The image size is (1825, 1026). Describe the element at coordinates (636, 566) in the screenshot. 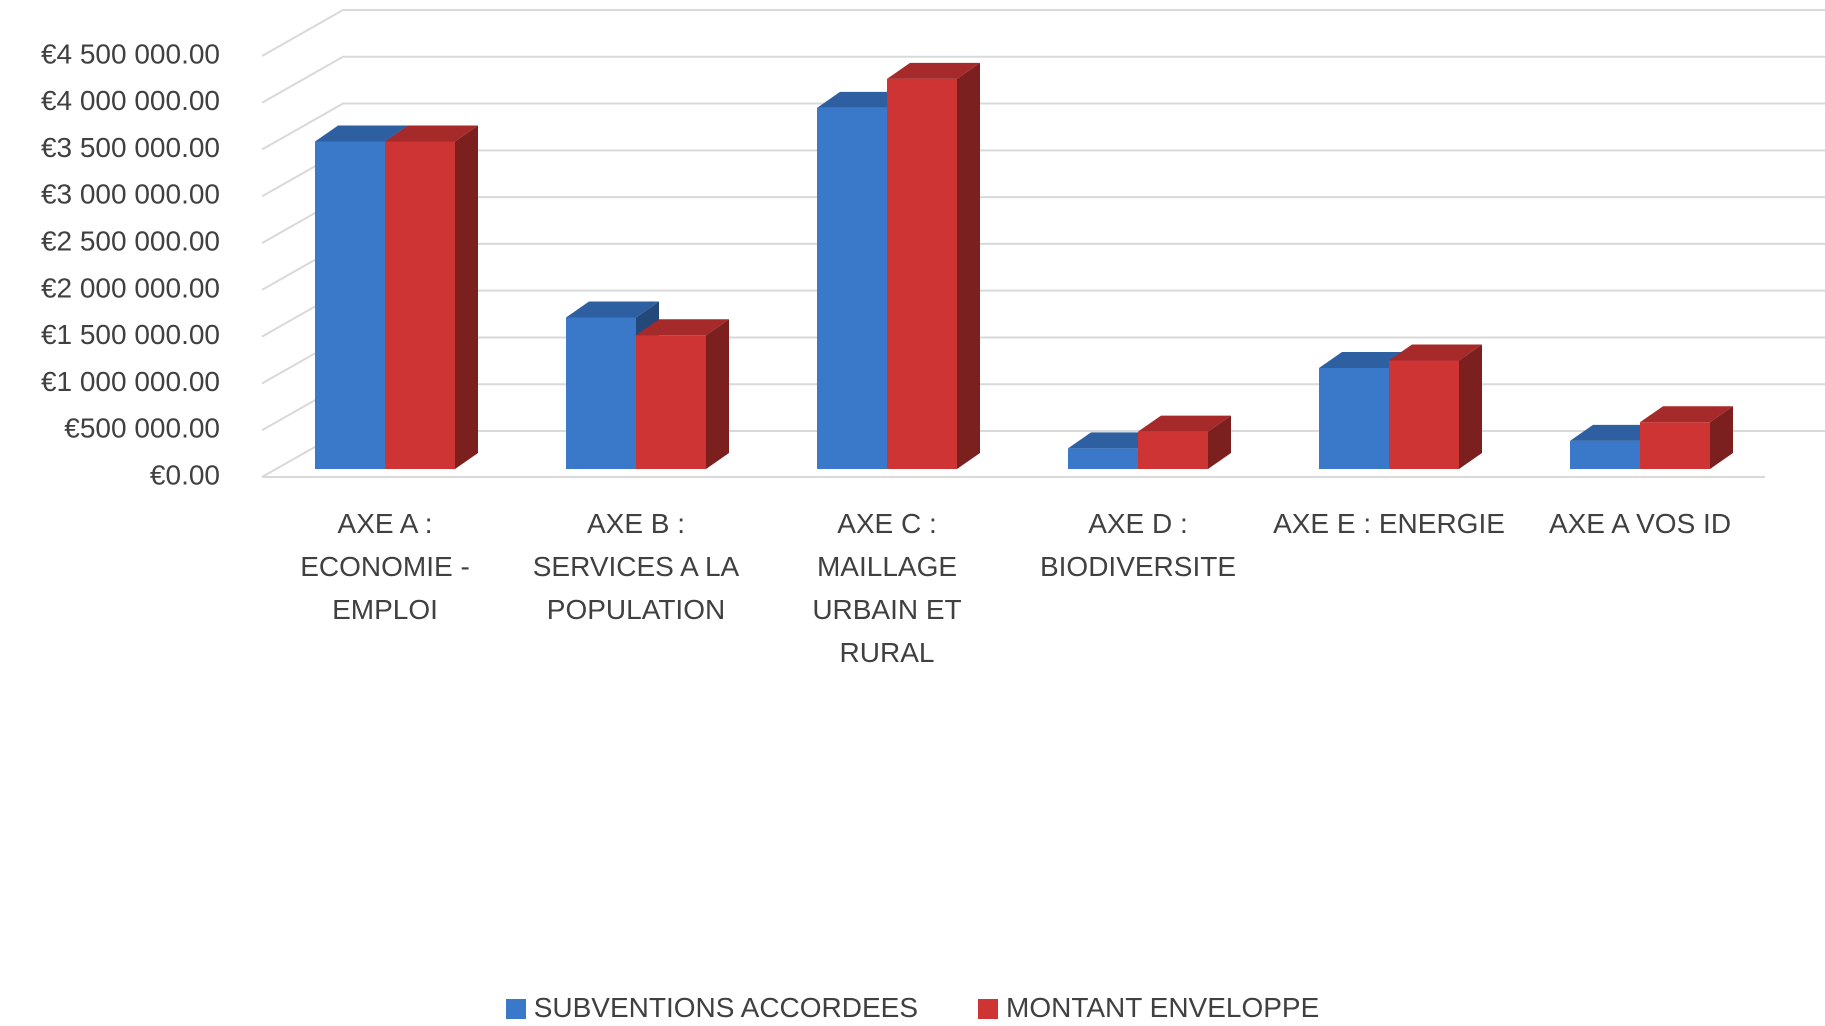

I see `x-tick-label: AXE B : SERVICES A LA POPULATION` at that location.